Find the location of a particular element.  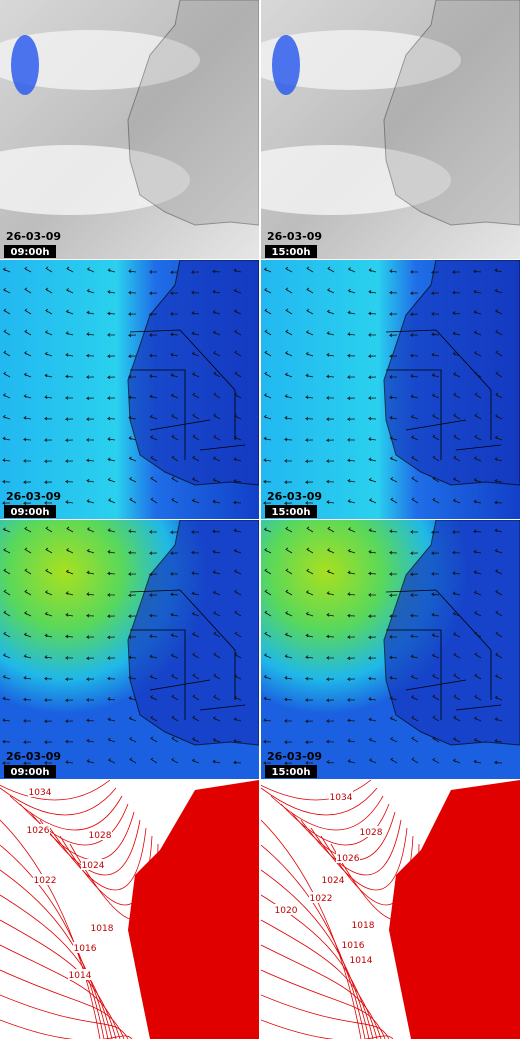

time-box is located at coordinates (291, 251).